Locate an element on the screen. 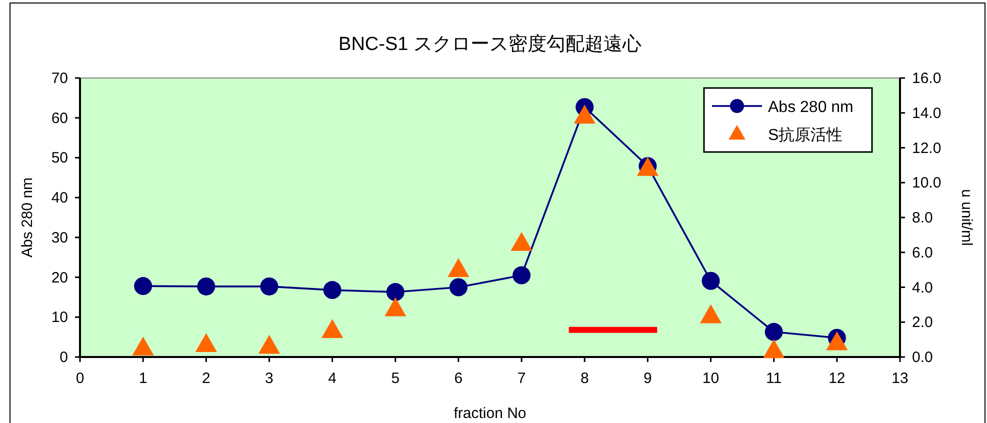 The image size is (987, 423). x-tick-label: 9 is located at coordinates (648, 378).